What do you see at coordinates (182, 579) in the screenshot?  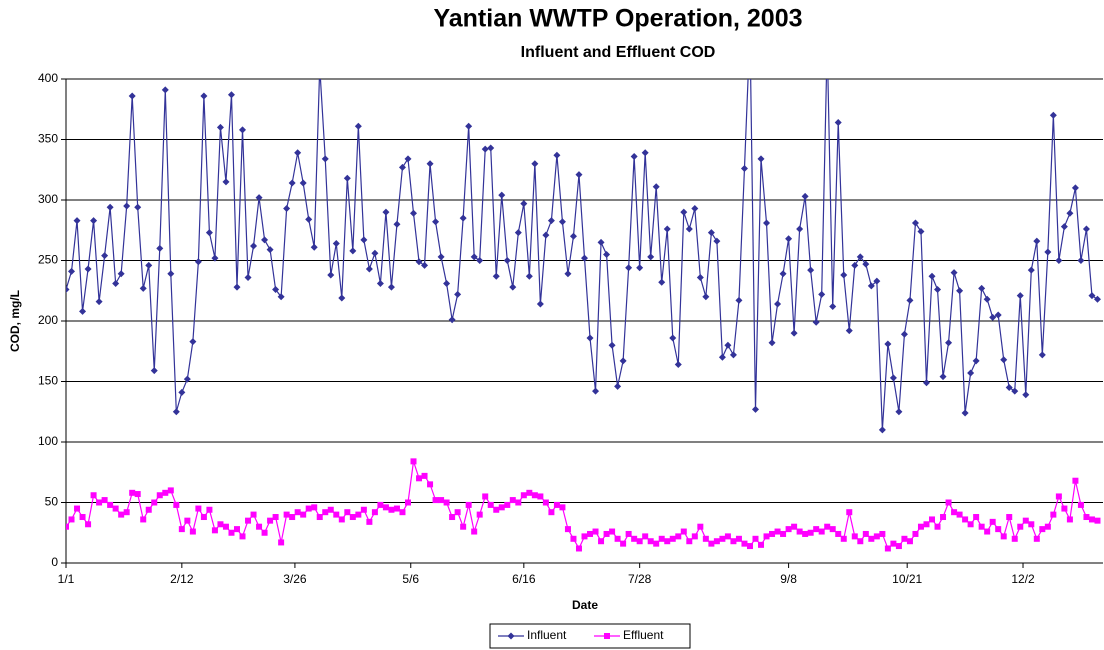 I see `x-tick-label: 2/12` at bounding box center [182, 579].